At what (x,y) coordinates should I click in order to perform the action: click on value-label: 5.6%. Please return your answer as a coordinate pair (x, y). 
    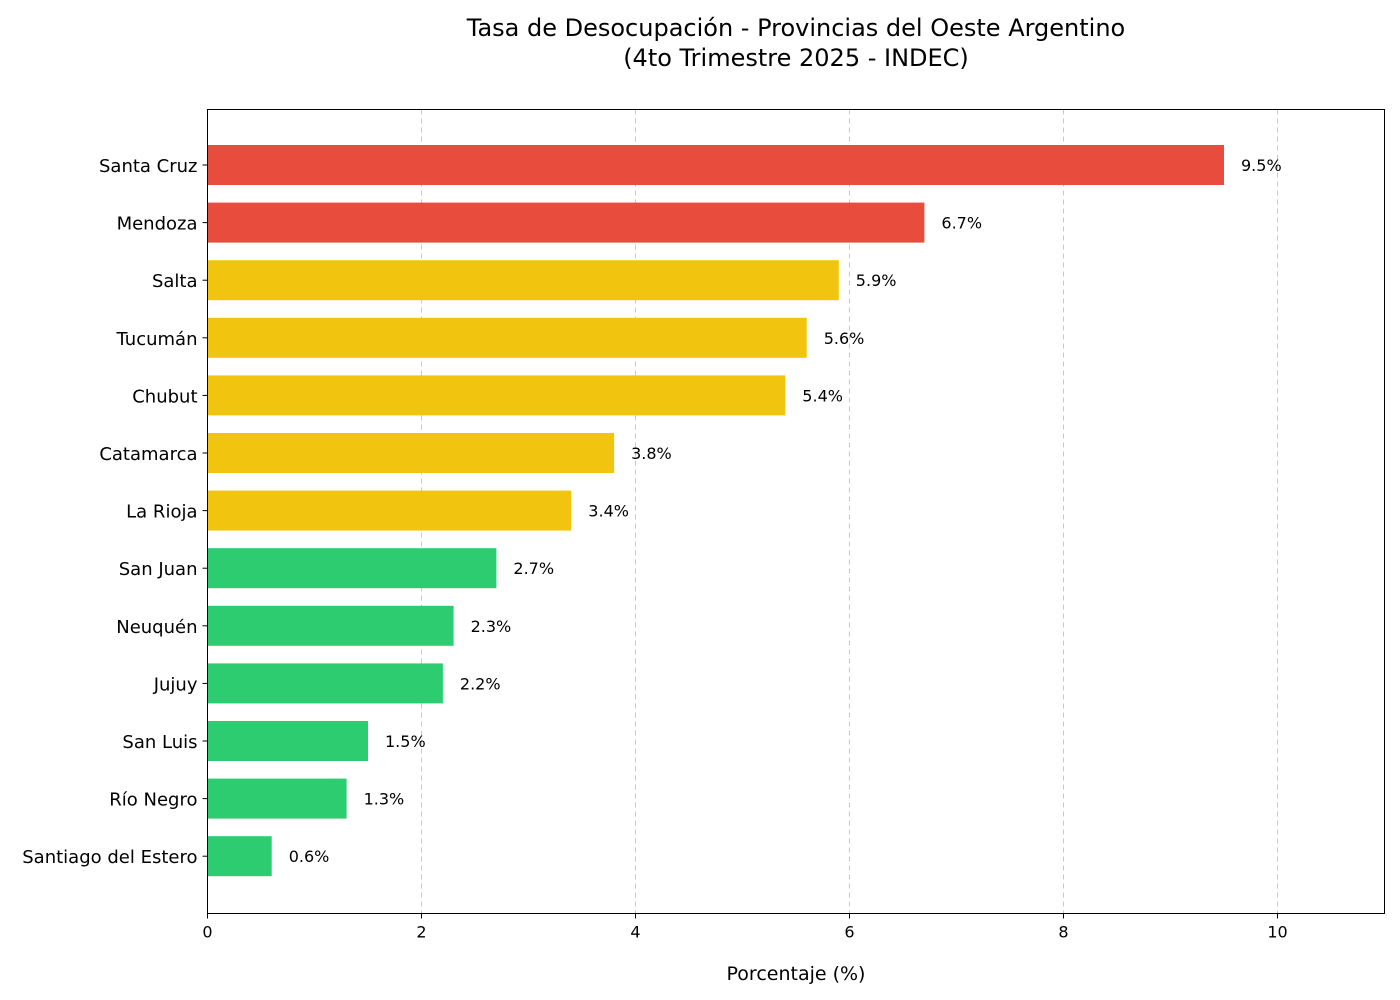
    Looking at the image, I should click on (844, 338).